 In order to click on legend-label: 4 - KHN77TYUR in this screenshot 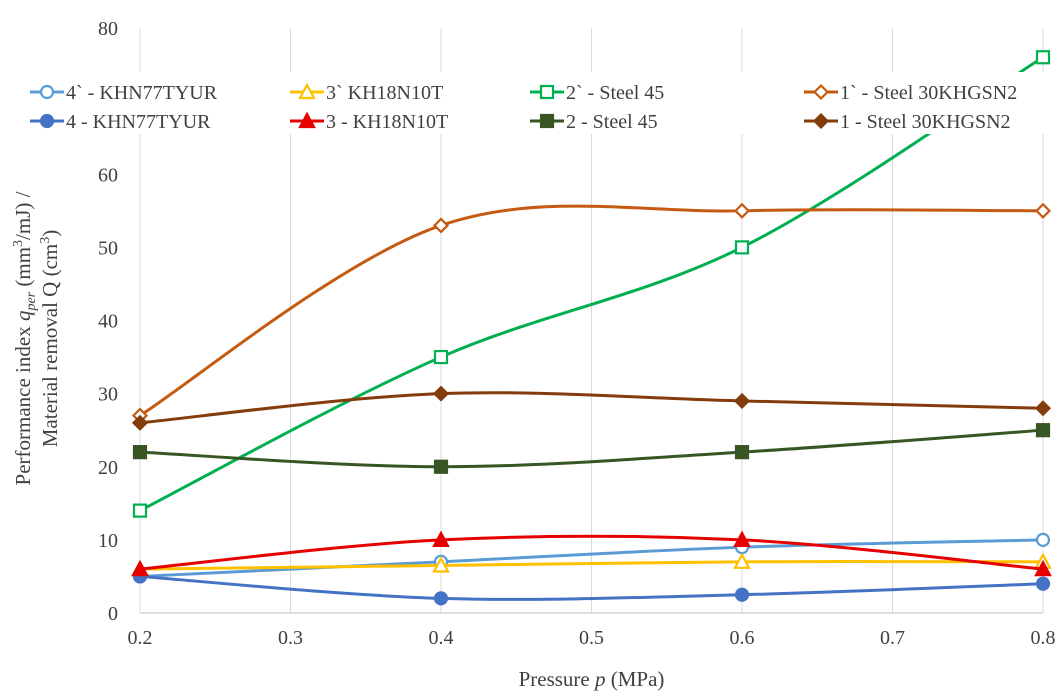, I will do `click(138, 122)`.